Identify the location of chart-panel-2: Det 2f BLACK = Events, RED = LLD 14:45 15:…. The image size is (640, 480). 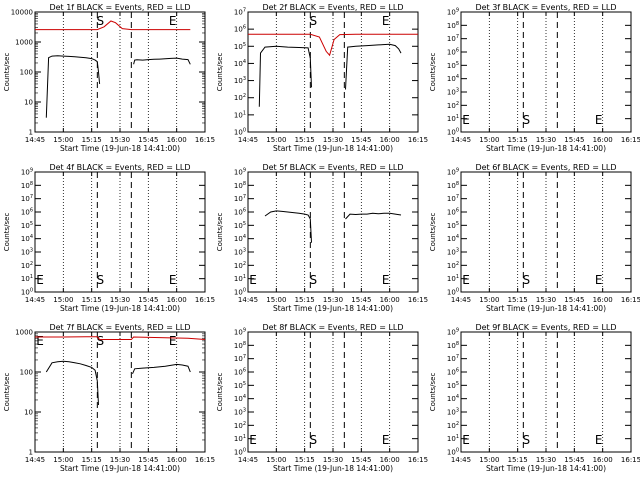
(322, 78).